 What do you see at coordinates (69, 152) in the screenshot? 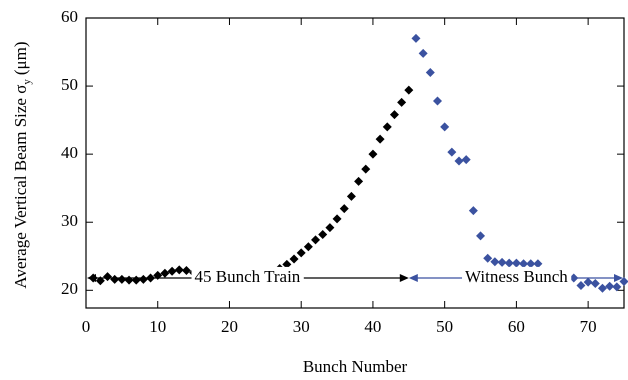
I see `y-tick-label: 40` at bounding box center [69, 152].